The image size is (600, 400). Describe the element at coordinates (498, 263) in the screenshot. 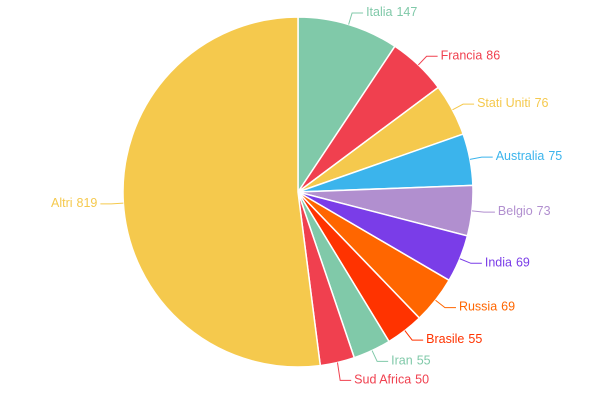

I see `label-name: India` at that location.